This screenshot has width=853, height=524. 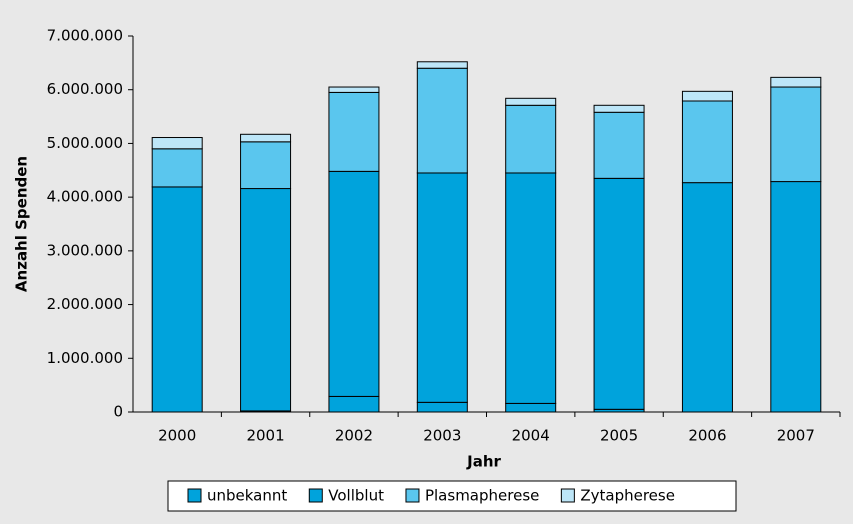 I want to click on y-tick-label: 2.000.000, so click(x=85, y=304).